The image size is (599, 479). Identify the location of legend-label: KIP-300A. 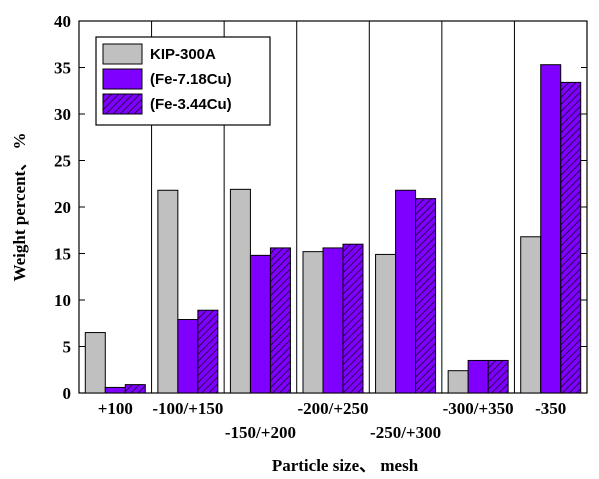
(183, 54).